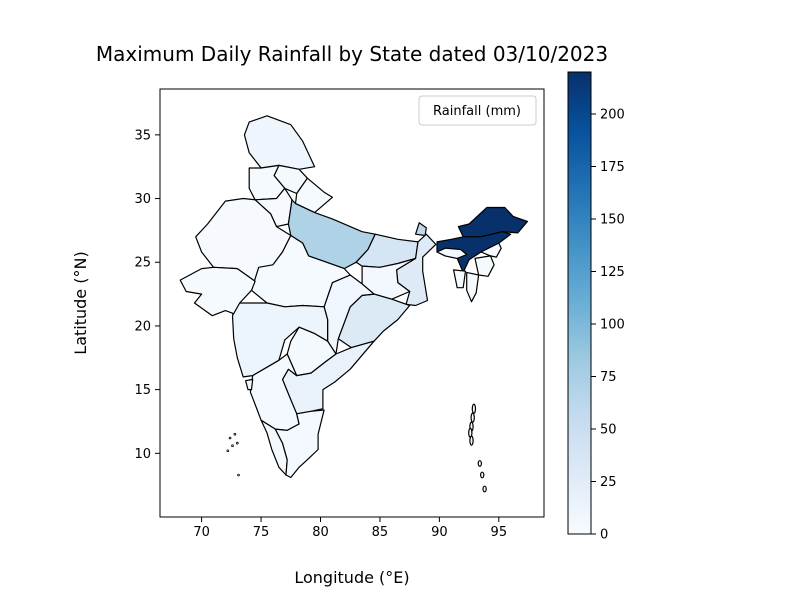 The height and width of the screenshot is (600, 800). What do you see at coordinates (612, 272) in the screenshot?
I see `colorbar-tick-label: 125` at bounding box center [612, 272].